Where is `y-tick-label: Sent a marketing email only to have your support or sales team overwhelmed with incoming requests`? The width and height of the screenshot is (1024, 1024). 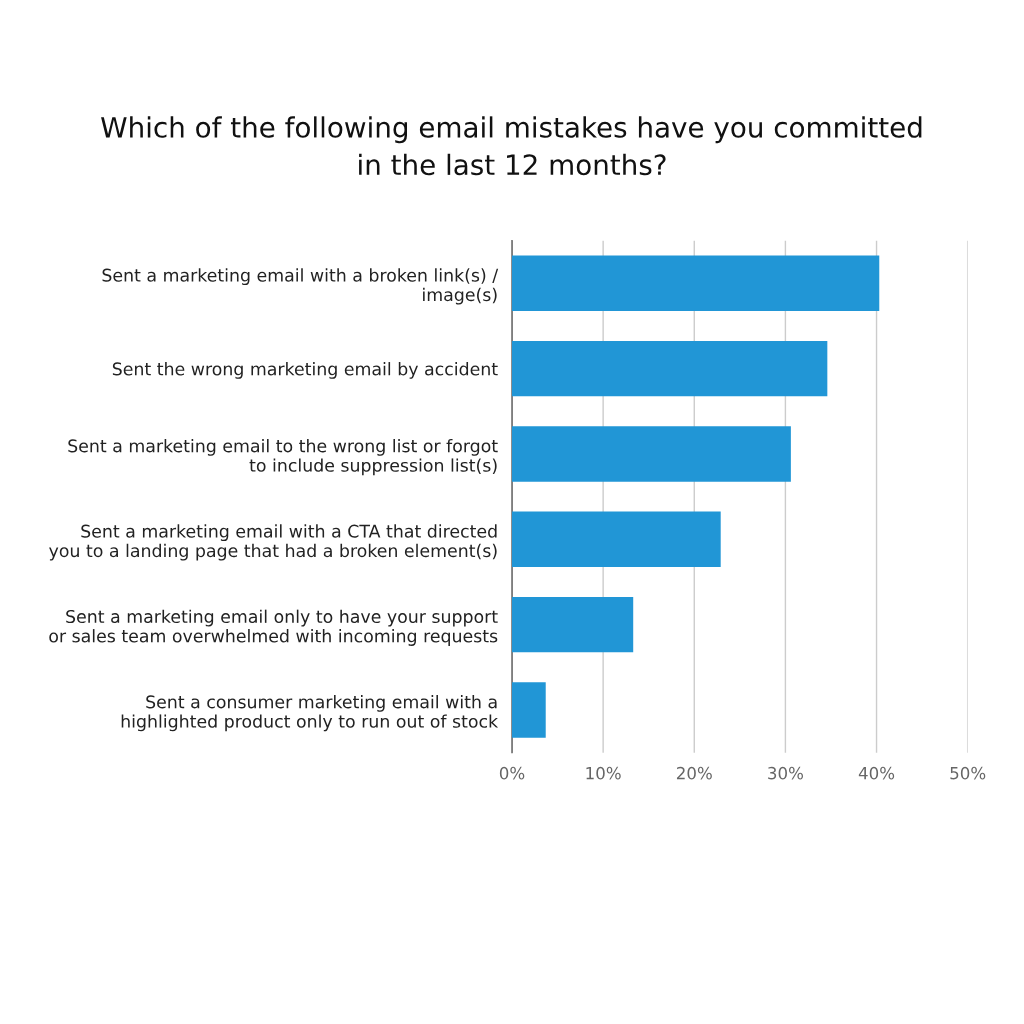
y-tick-label: Sent a marketing email only to have your support or sales team overwhelmed with incoming requests is located at coordinates (273, 627).